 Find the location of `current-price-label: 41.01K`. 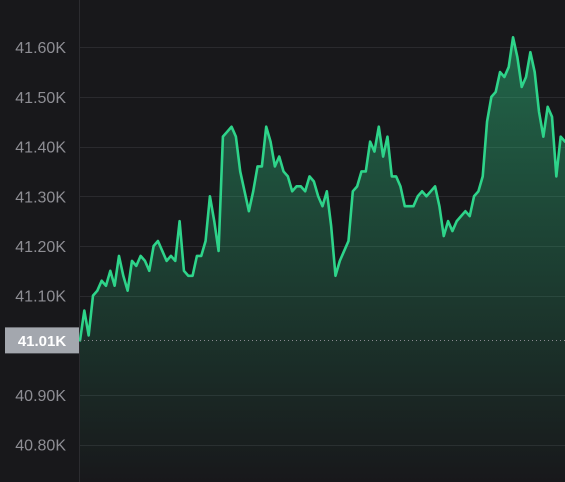

current-price-label: 41.01K is located at coordinates (42, 341).